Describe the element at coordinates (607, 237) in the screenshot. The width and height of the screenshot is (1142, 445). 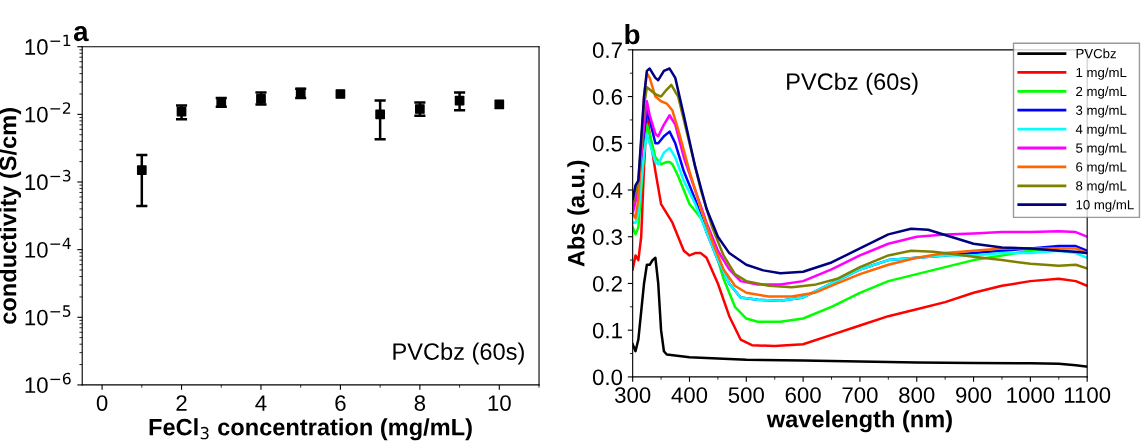
I see `y-tick-label: 0.3` at that location.